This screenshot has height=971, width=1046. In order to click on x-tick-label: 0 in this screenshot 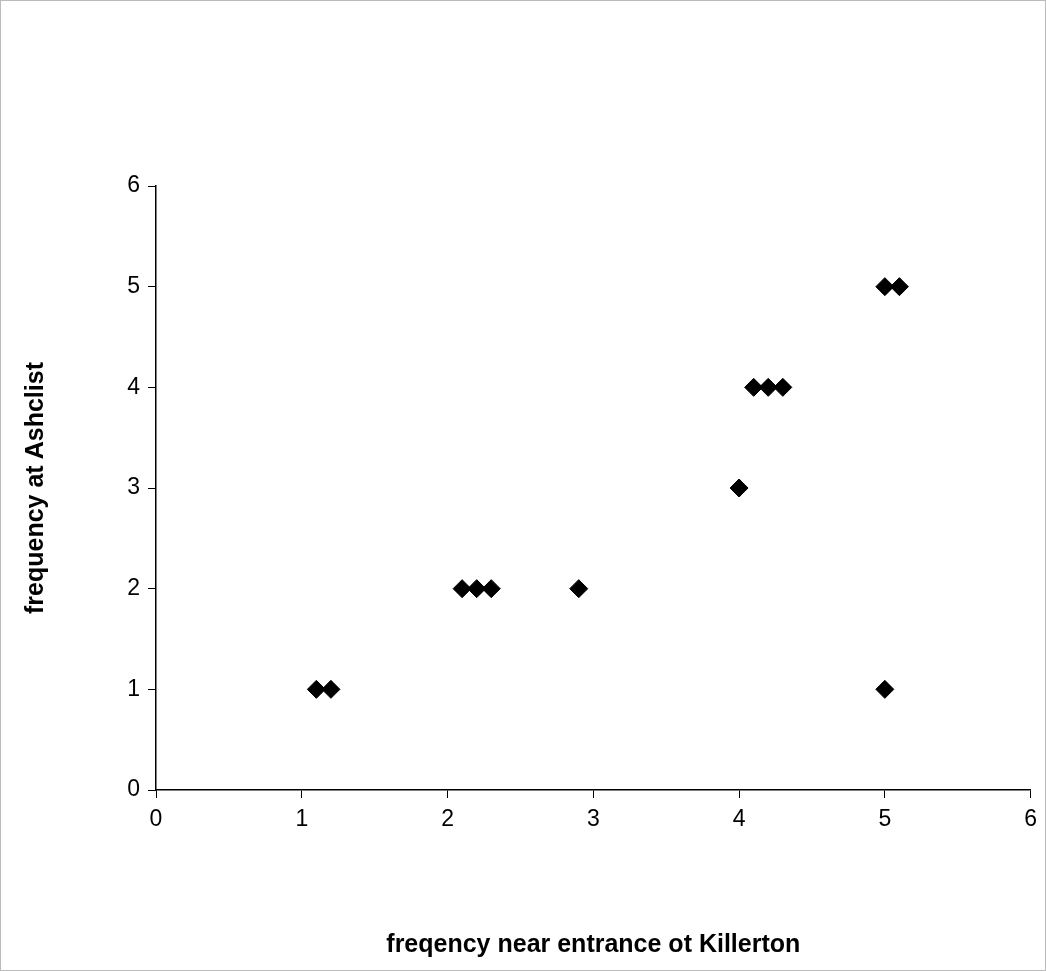, I will do `click(156, 818)`.